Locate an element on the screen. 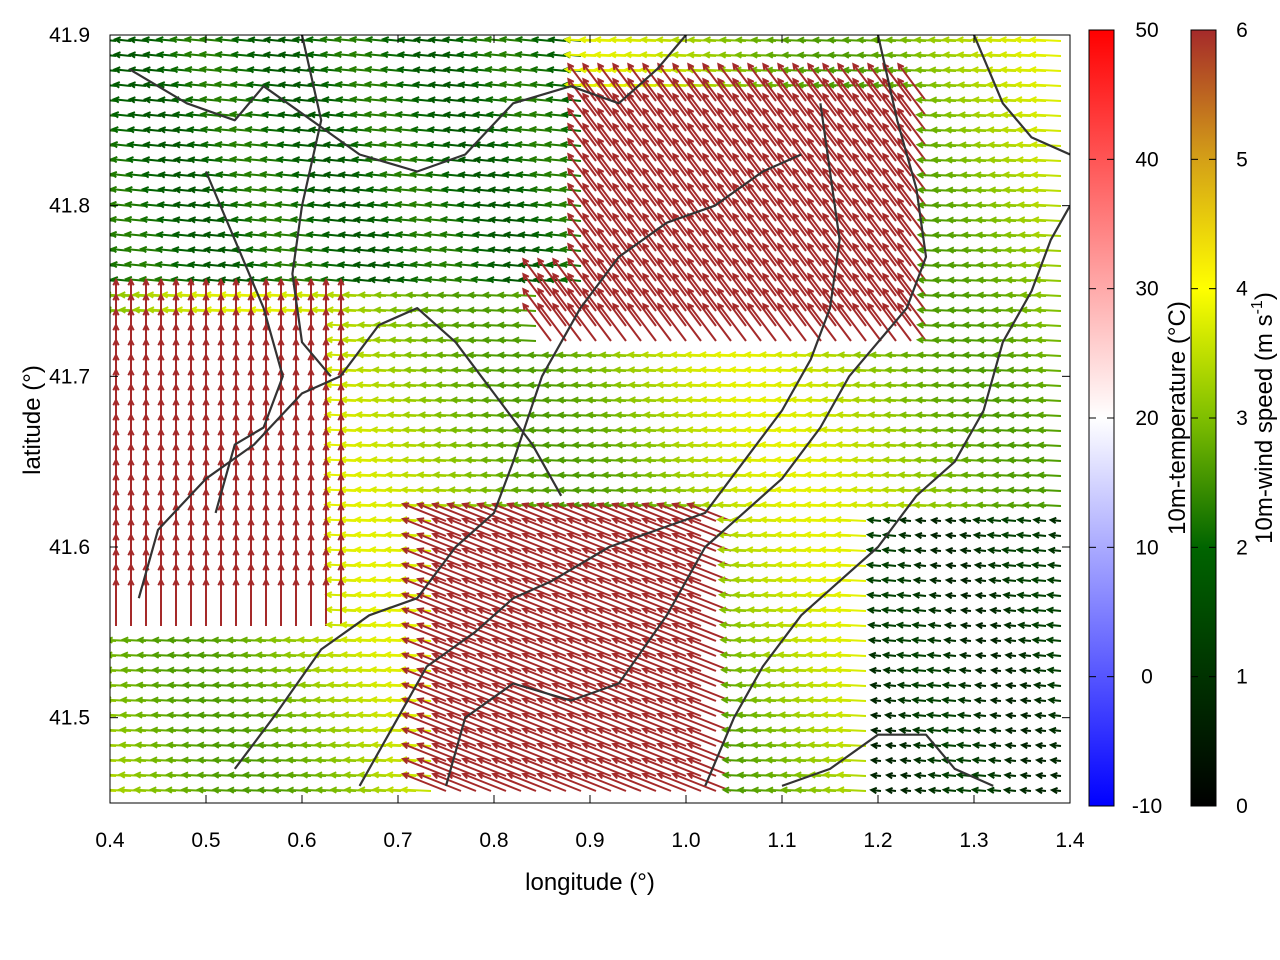  colorbar-tick-label: 2 is located at coordinates (1242, 547).